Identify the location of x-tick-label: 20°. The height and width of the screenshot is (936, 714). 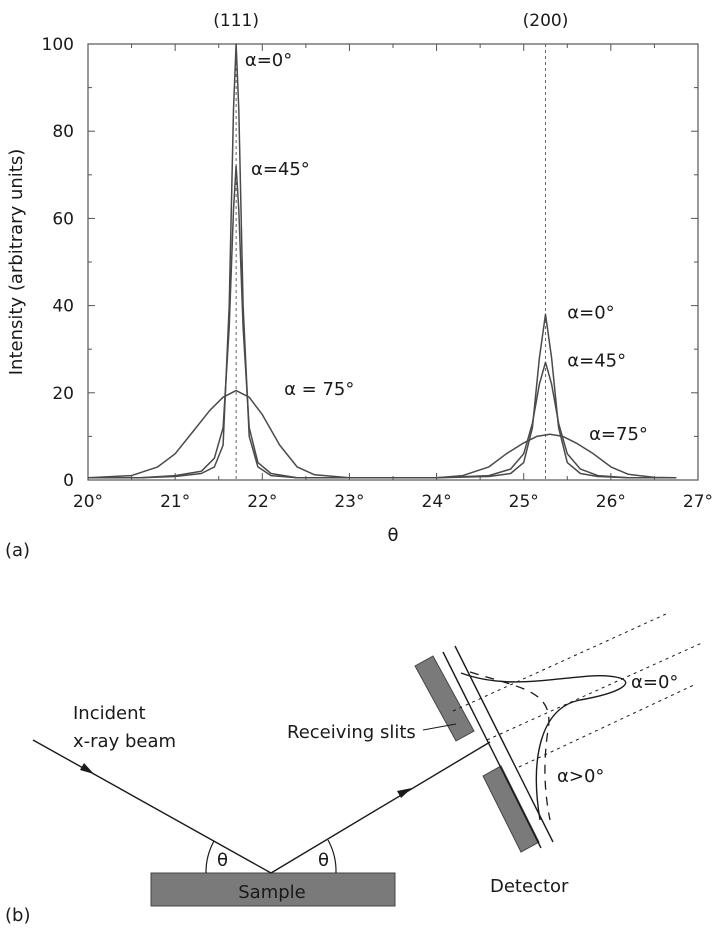
(88, 502).